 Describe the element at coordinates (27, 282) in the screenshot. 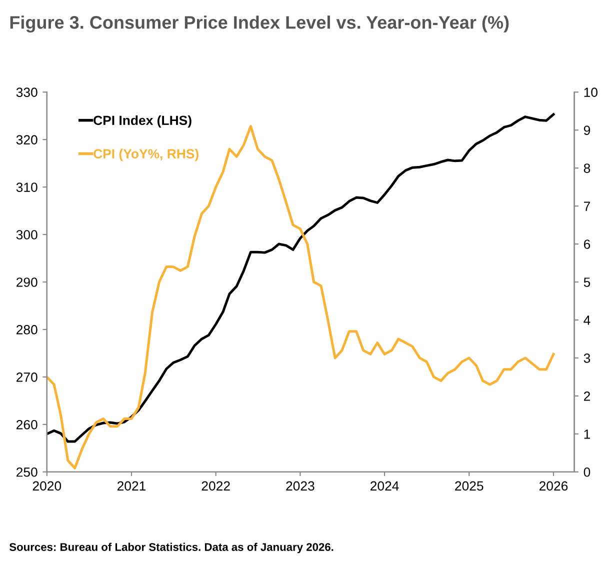

I see `y-tick-label: 290` at that location.